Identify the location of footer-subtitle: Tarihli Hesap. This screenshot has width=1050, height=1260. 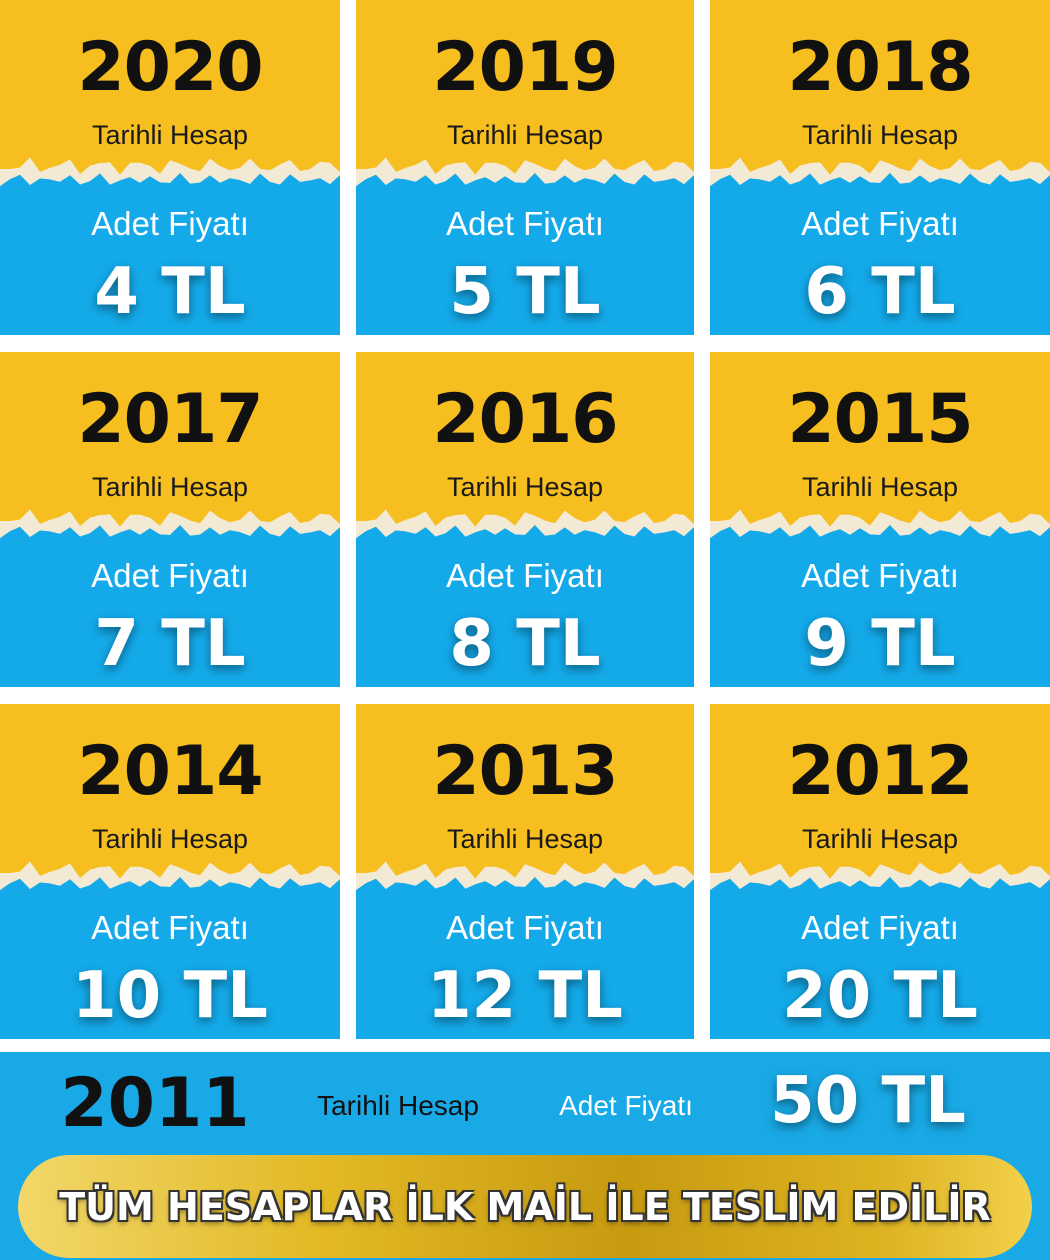
(398, 1105).